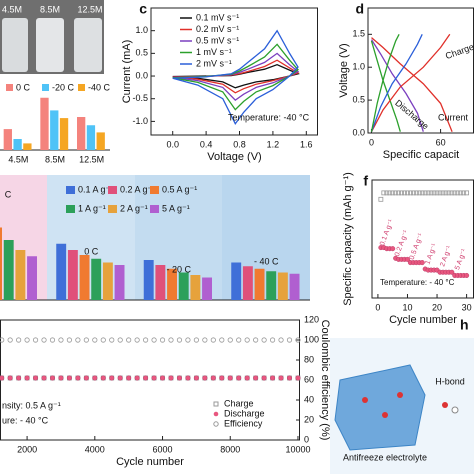  Describe the element at coordinates (266, 261) in the screenshot. I see `category-label: - 40 C` at that location.